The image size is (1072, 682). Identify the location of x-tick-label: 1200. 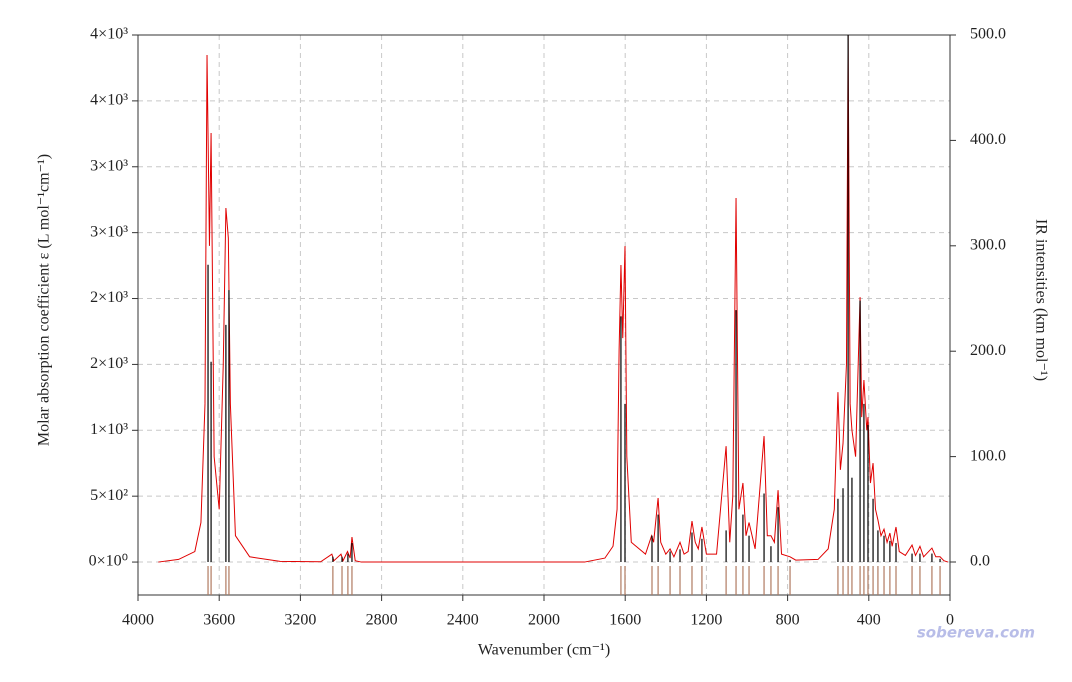
(706, 620).